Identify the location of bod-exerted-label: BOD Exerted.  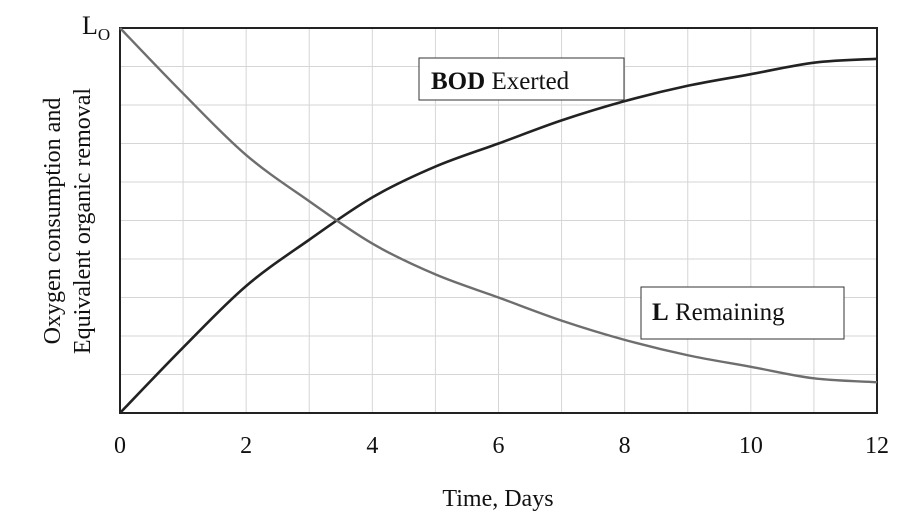
(521, 79).